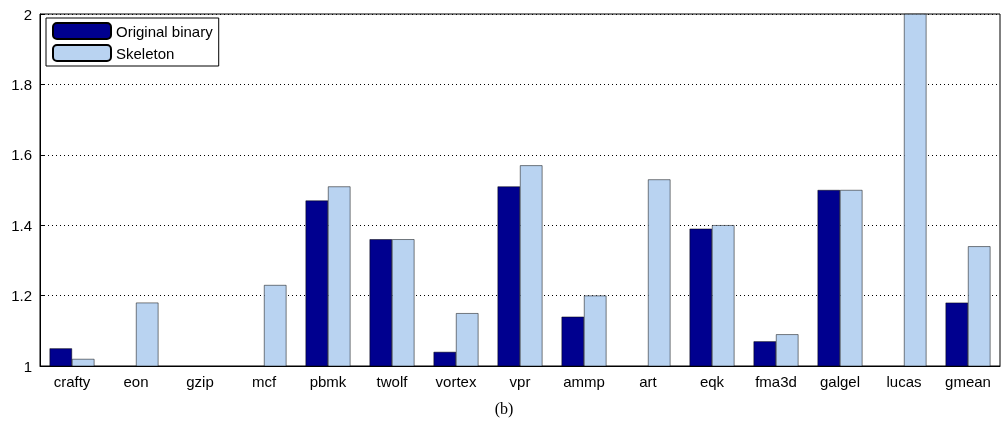 This screenshot has width=1008, height=438. Describe the element at coordinates (392, 381) in the screenshot. I see `x-tick-label: twolf` at that location.